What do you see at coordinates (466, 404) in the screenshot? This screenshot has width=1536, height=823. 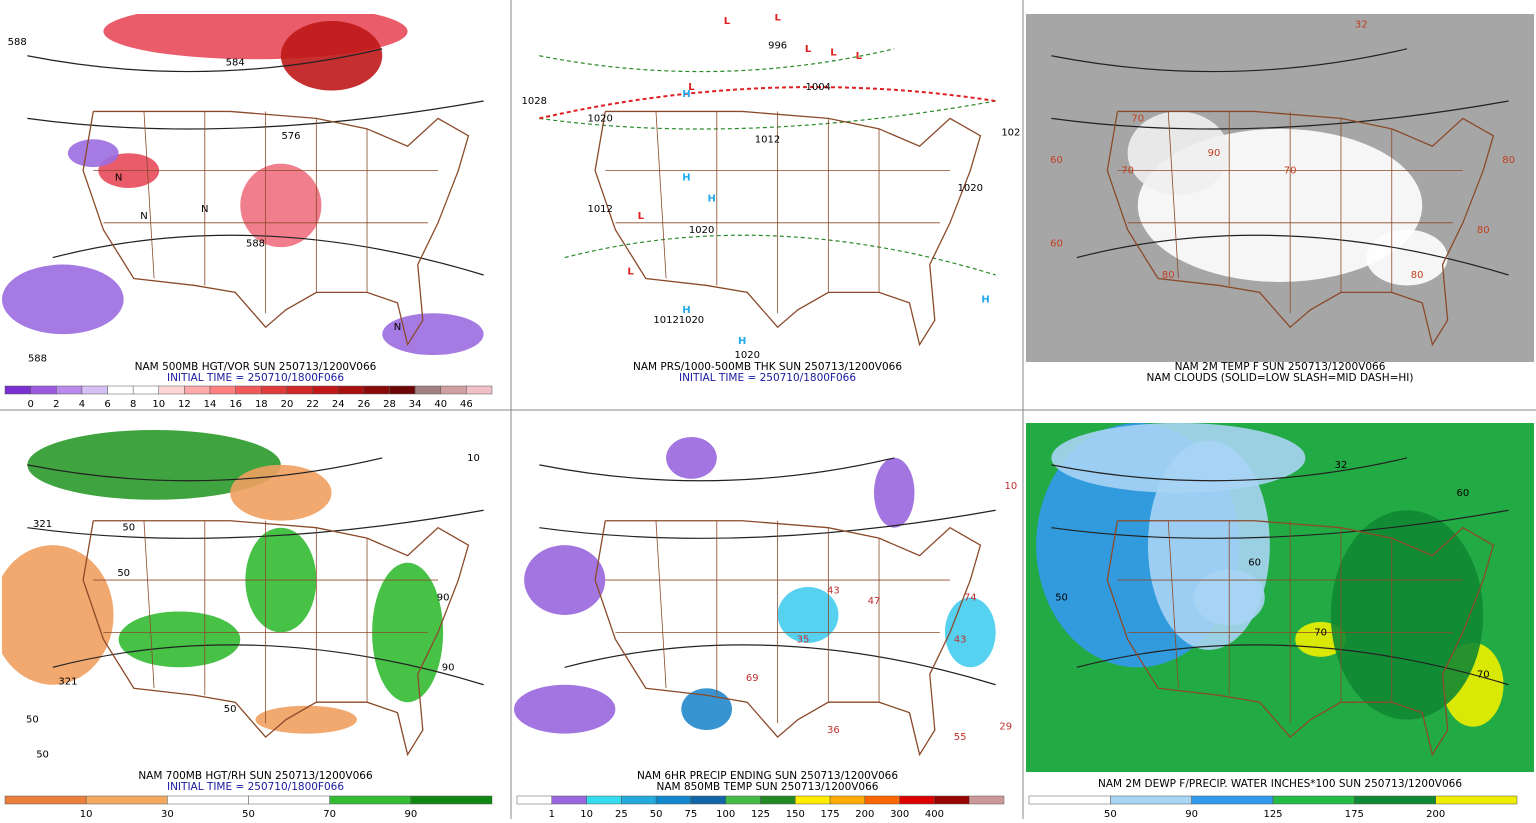 I see `colorbar-label: 46` at bounding box center [466, 404].